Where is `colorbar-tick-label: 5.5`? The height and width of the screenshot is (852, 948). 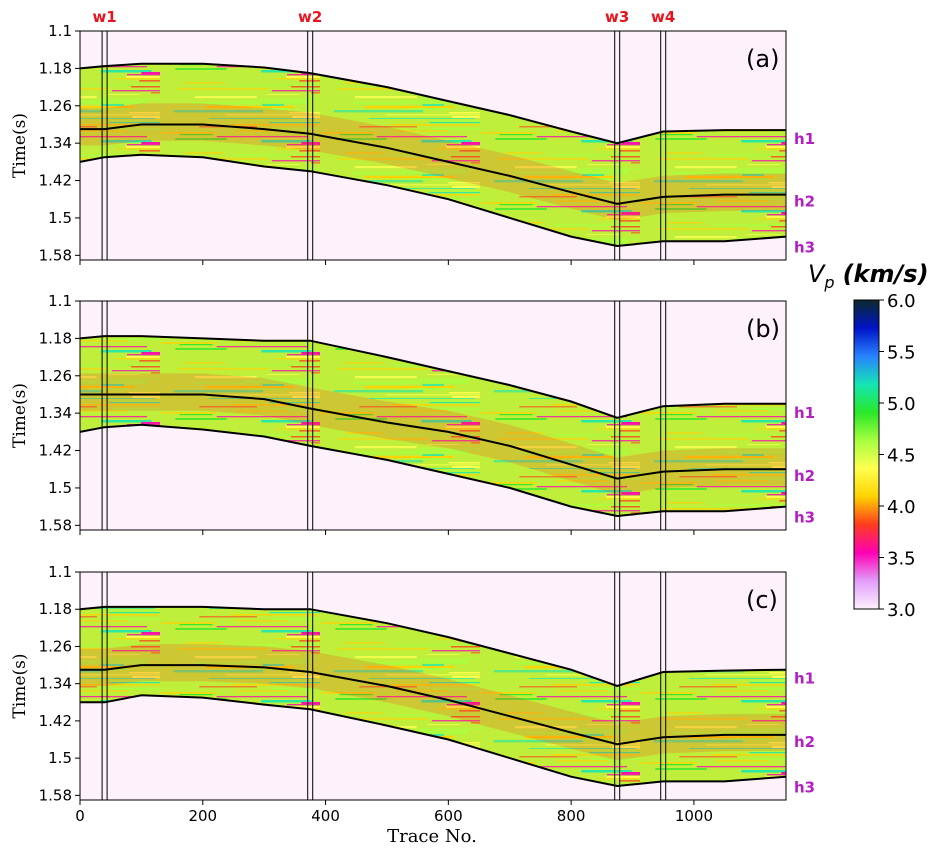 colorbar-tick-label: 5.5 is located at coordinates (901, 353).